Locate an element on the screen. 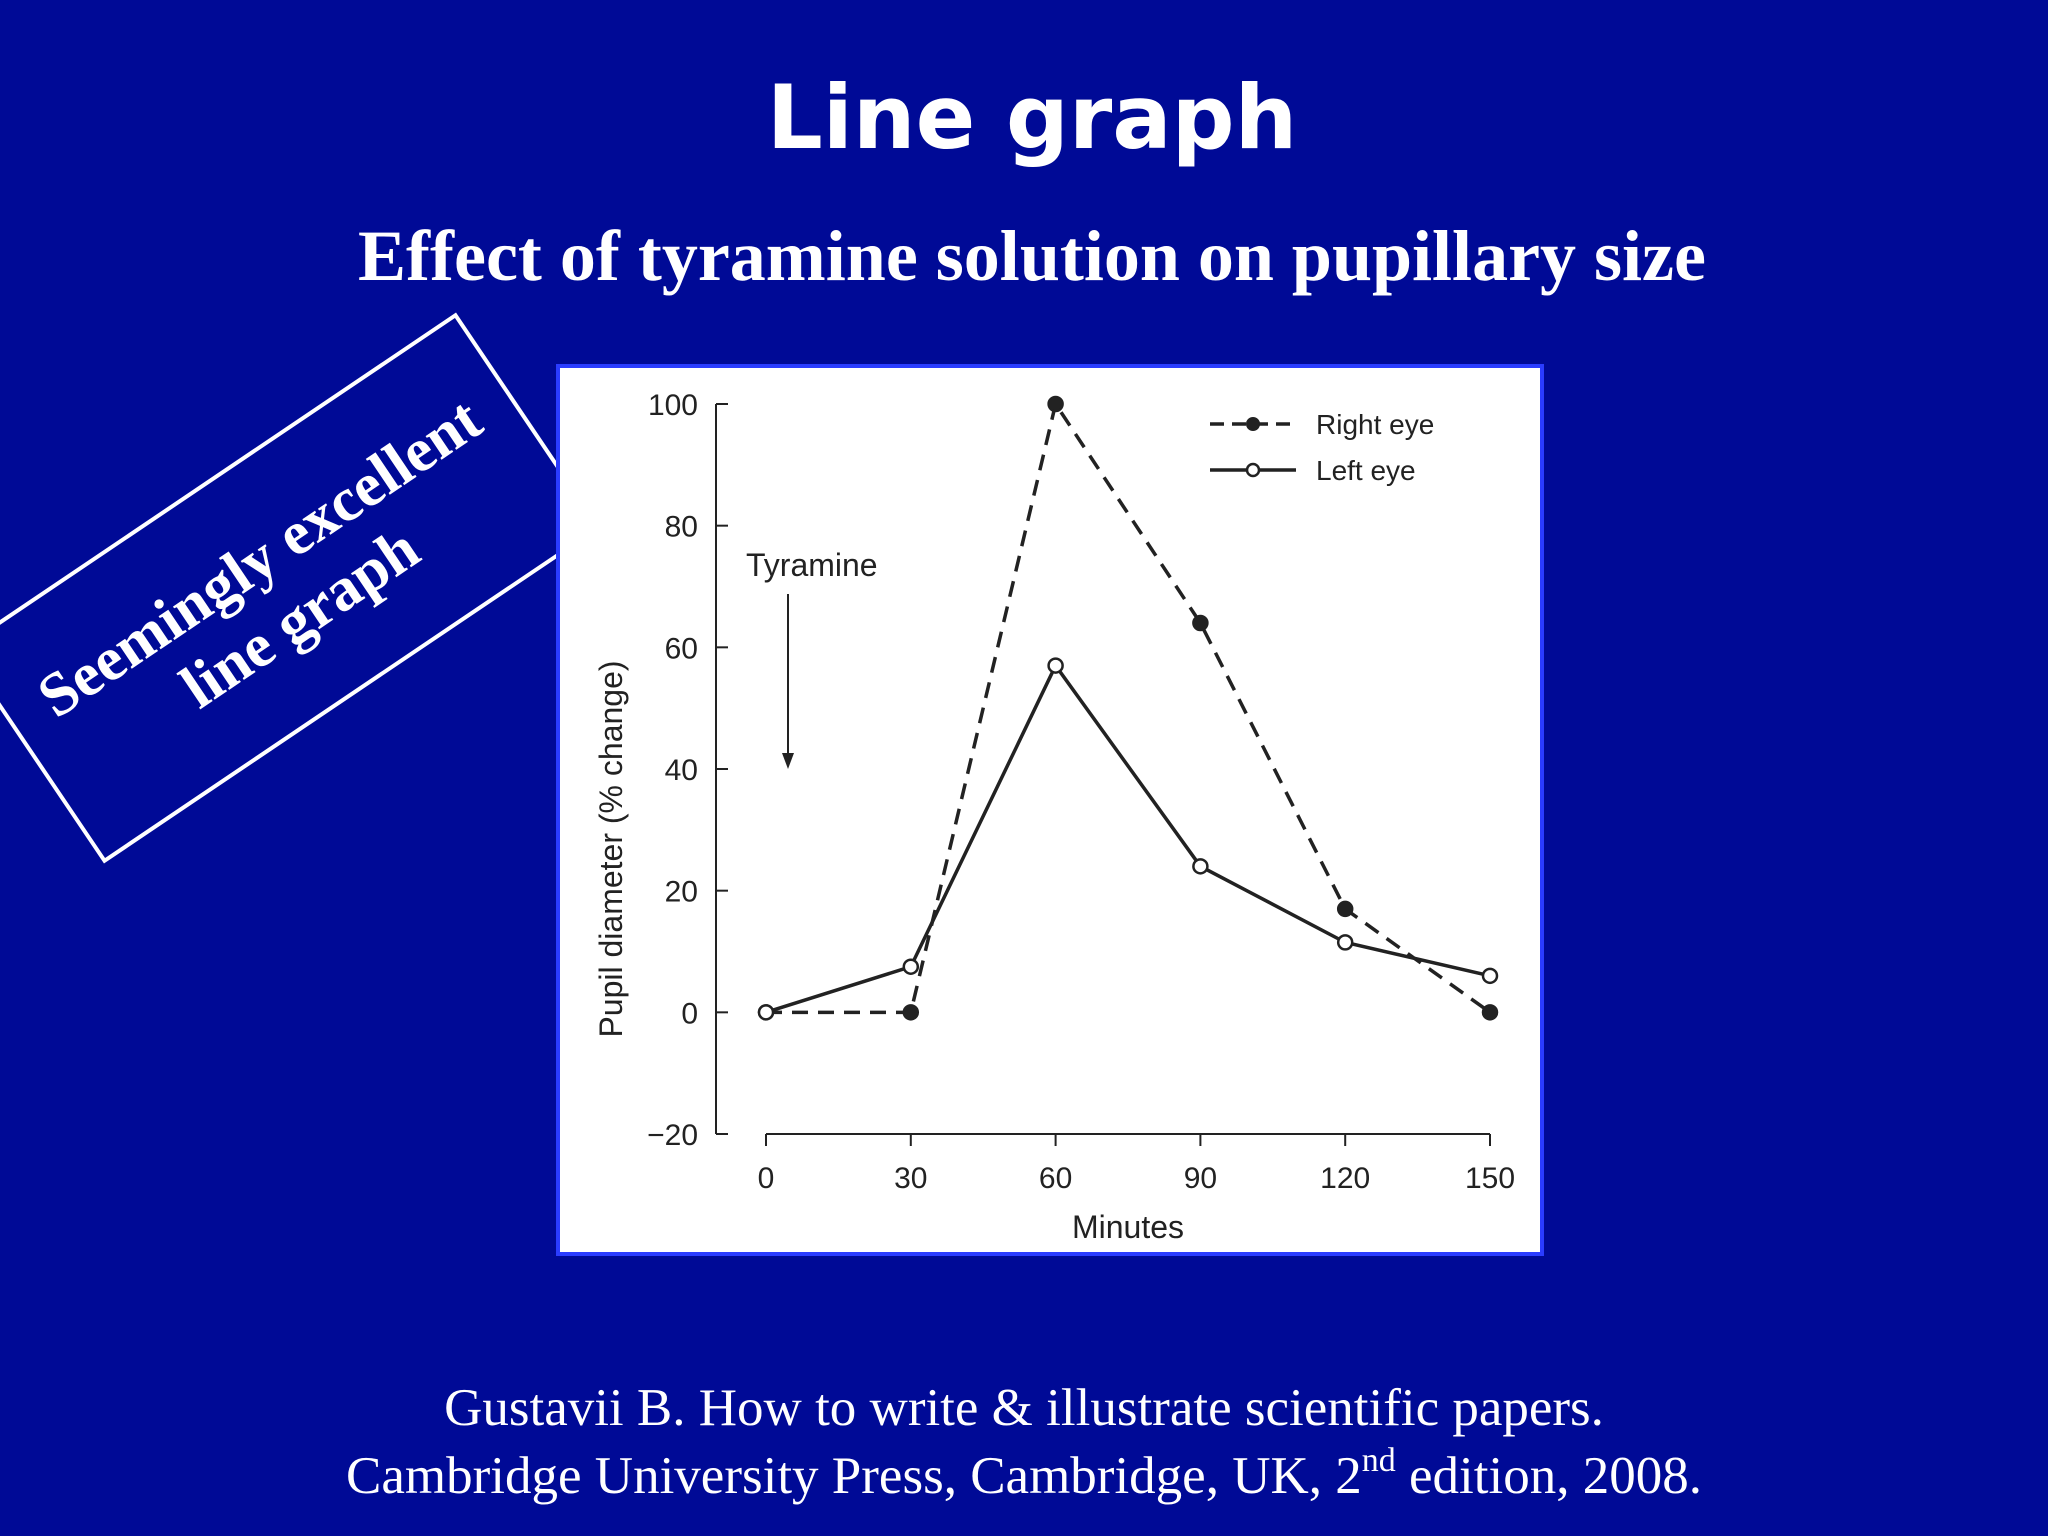 The height and width of the screenshot is (1536, 2048). rotated-stamp-label: Seemingly excellent line graph is located at coordinates (301, 588).